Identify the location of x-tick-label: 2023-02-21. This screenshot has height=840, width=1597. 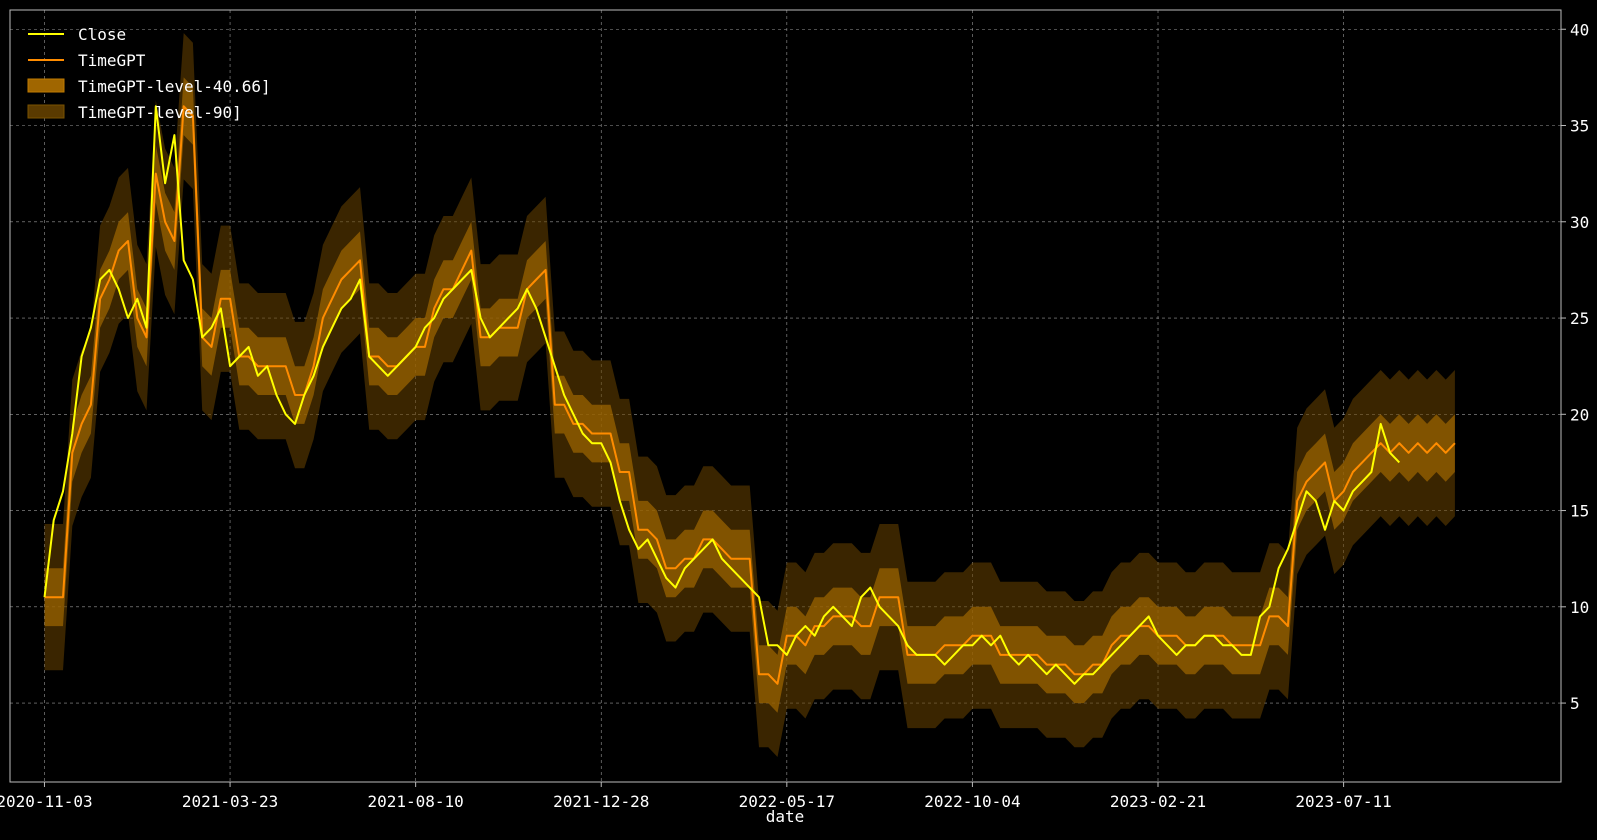
(1158, 801).